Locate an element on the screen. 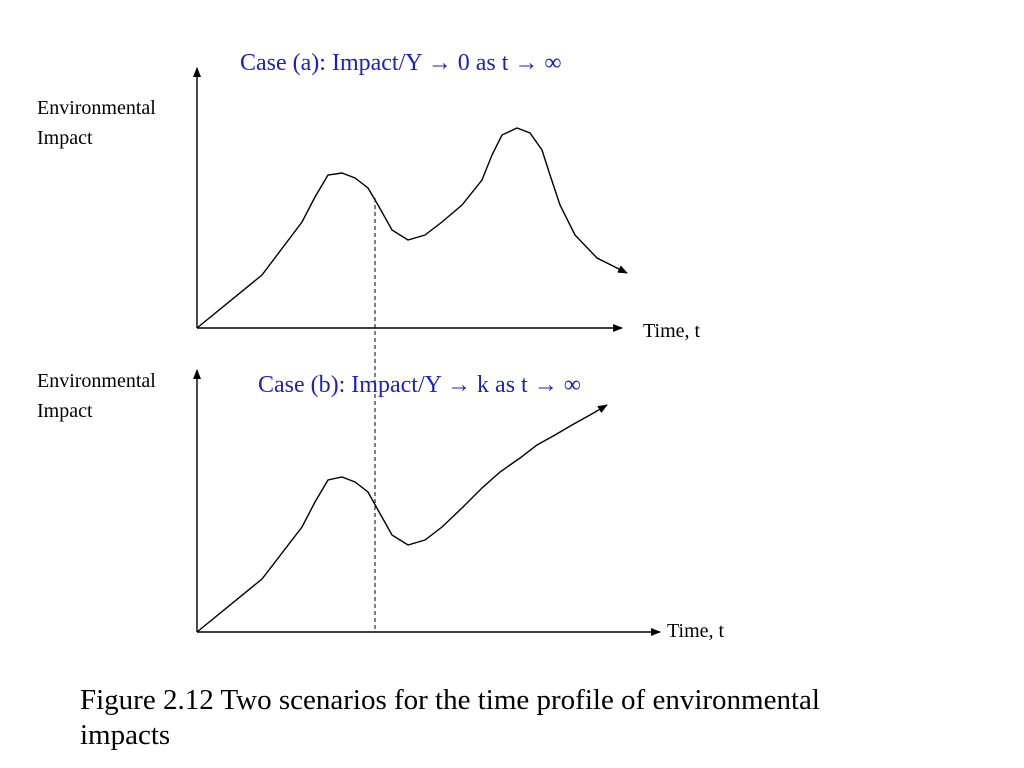  panel-b-y-label-line2: Impact is located at coordinates (65, 411).